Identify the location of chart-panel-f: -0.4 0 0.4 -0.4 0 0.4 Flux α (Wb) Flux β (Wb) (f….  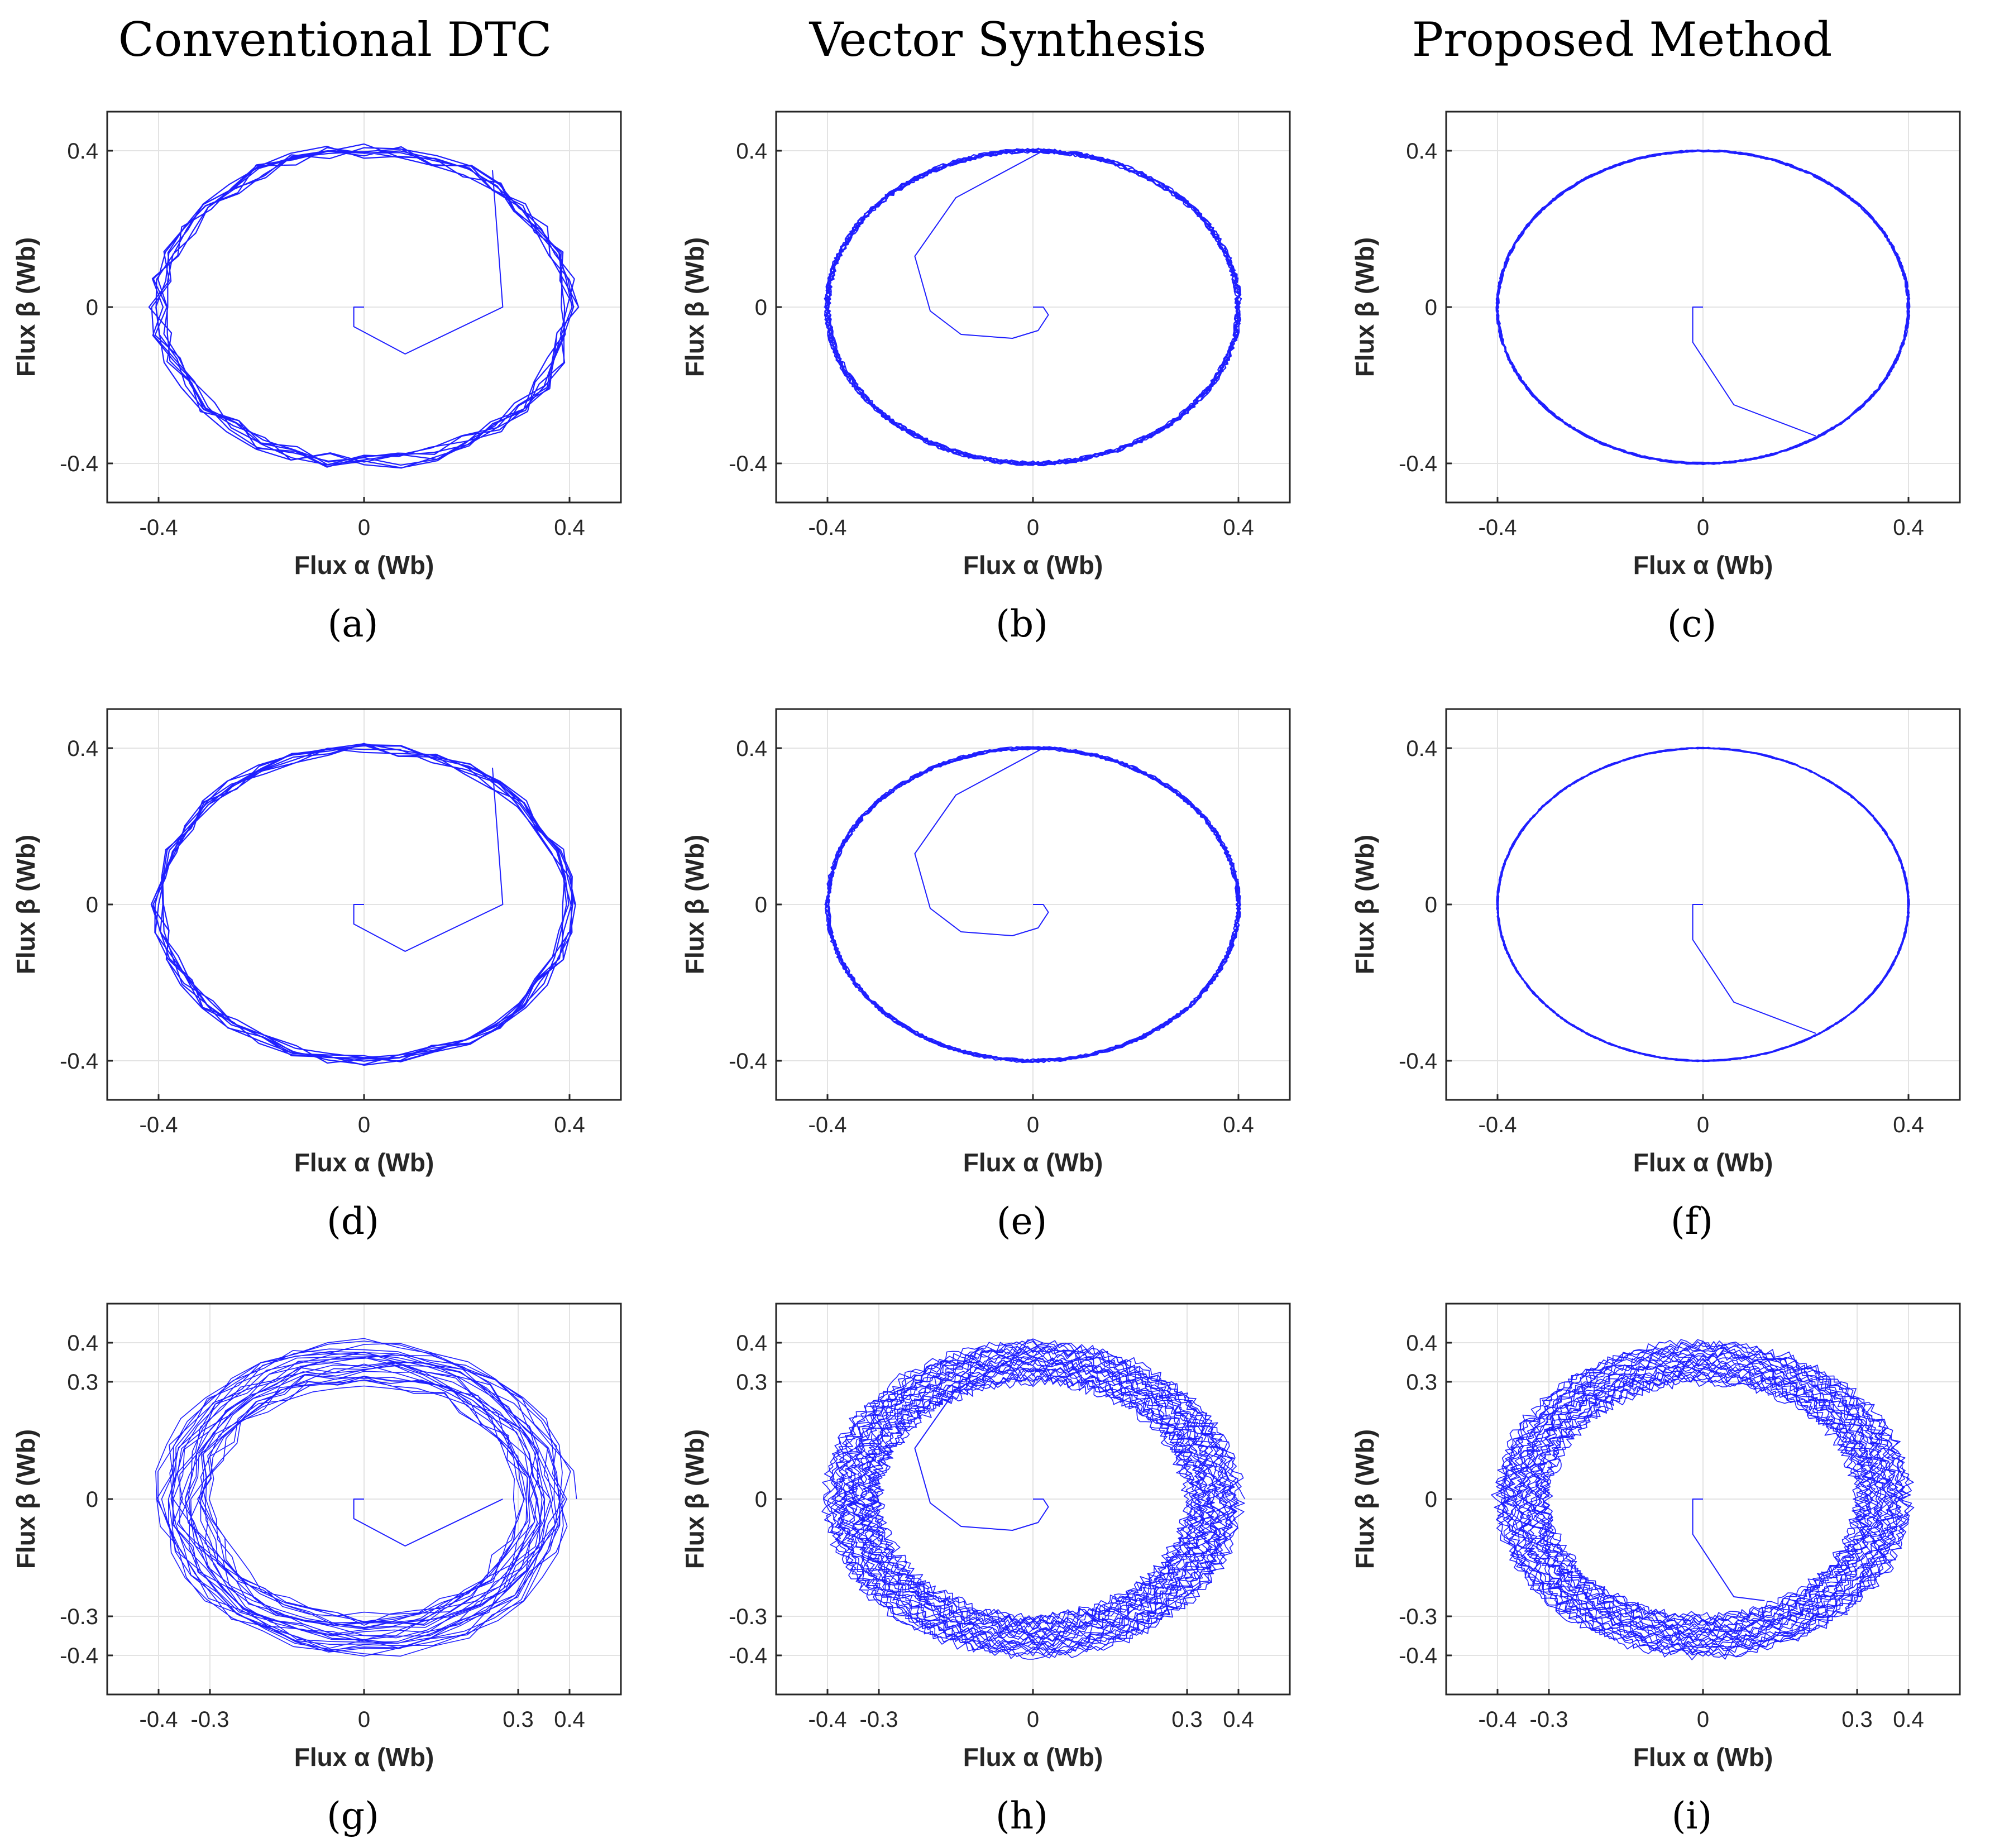
(1655, 975).